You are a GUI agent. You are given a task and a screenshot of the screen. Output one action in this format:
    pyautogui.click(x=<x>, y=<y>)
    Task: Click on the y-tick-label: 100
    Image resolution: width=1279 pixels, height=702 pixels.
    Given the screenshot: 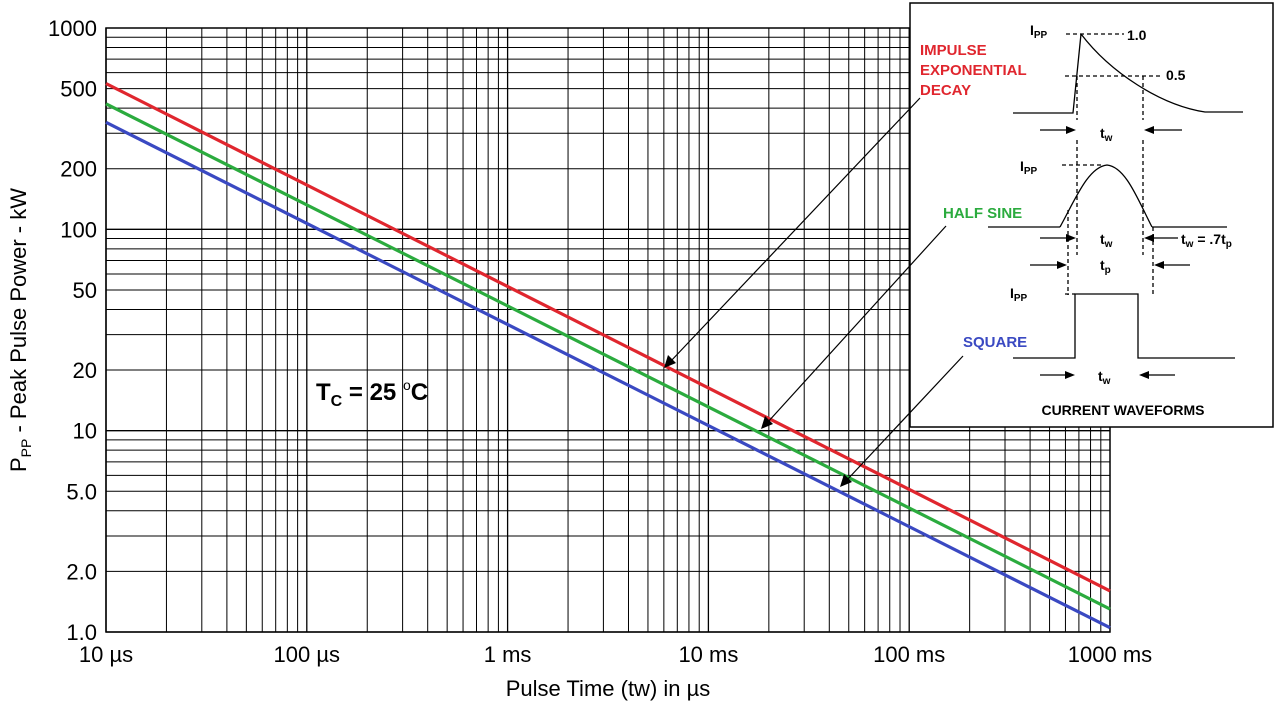 What is the action you would take?
    pyautogui.click(x=78, y=229)
    